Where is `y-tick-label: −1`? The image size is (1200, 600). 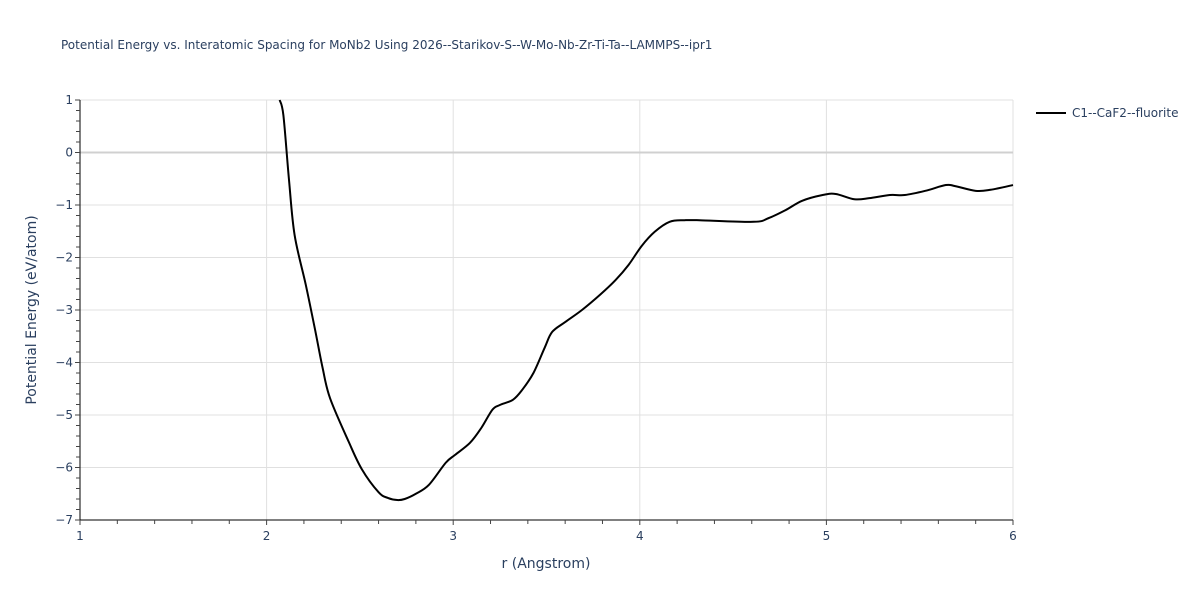
y-tick-label: −1 is located at coordinates (64, 205).